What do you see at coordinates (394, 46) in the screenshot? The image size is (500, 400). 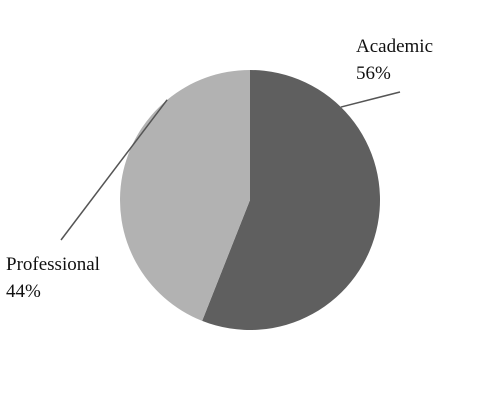 I see `slice-label-academic-name: Academic` at bounding box center [394, 46].